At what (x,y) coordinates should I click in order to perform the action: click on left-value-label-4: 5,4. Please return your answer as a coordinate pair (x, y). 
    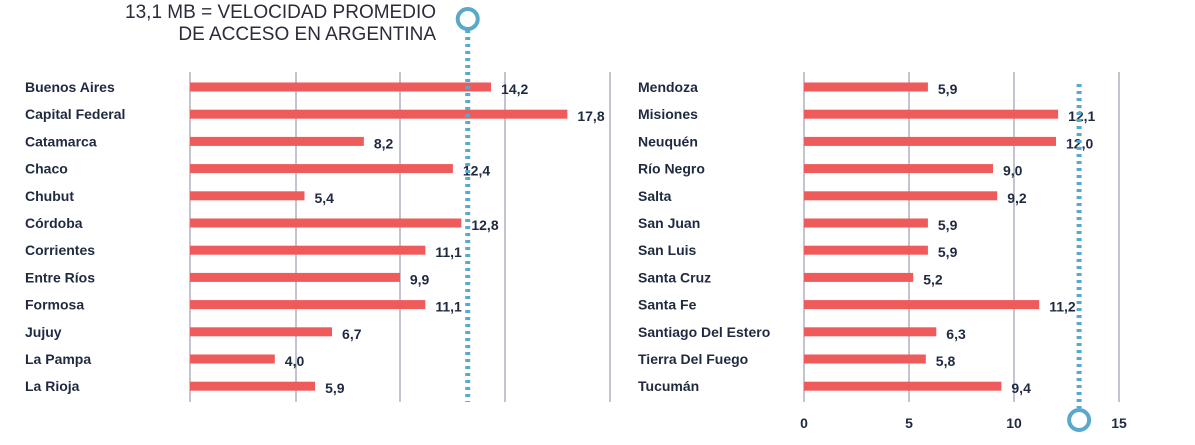
    Looking at the image, I should click on (324, 198).